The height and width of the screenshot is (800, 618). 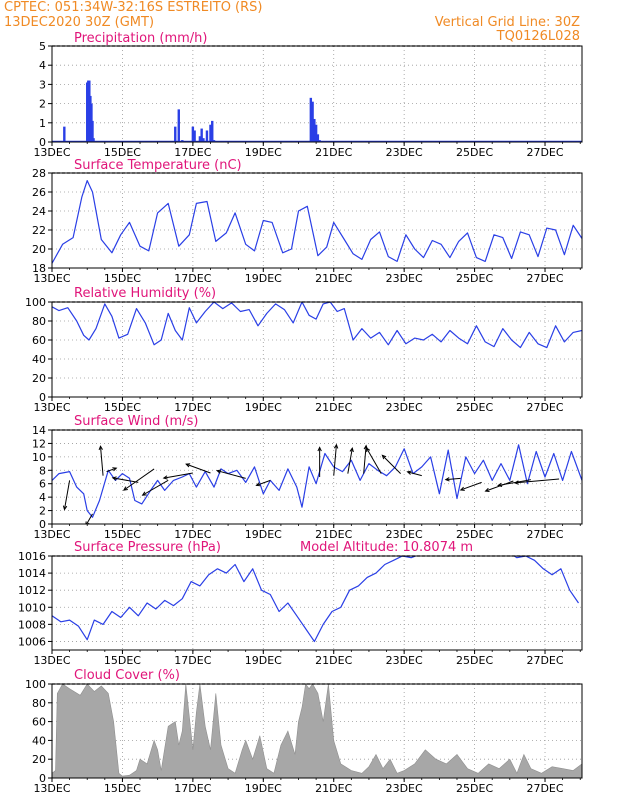 I want to click on wind-xtick-label: 17DEC, so click(x=192, y=534).